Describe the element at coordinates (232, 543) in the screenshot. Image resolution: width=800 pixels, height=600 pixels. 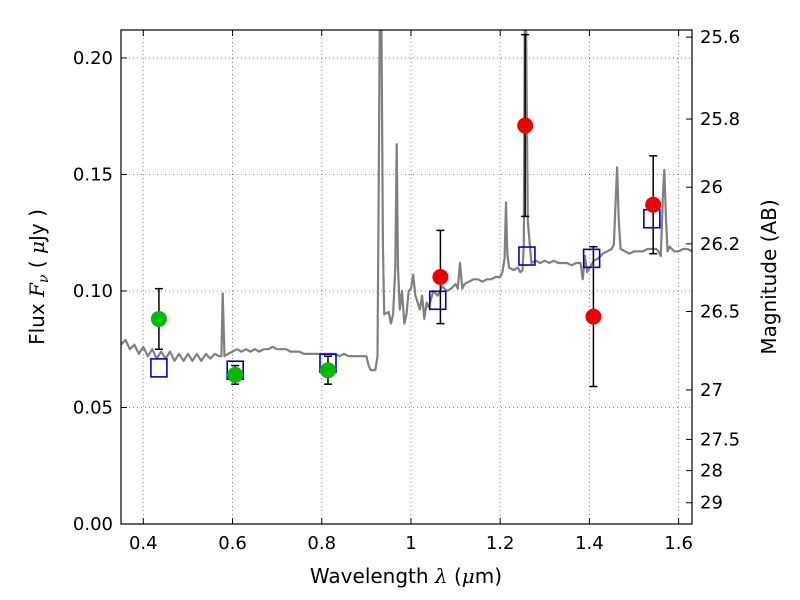
I see `x-tick-label: 0.6` at that location.